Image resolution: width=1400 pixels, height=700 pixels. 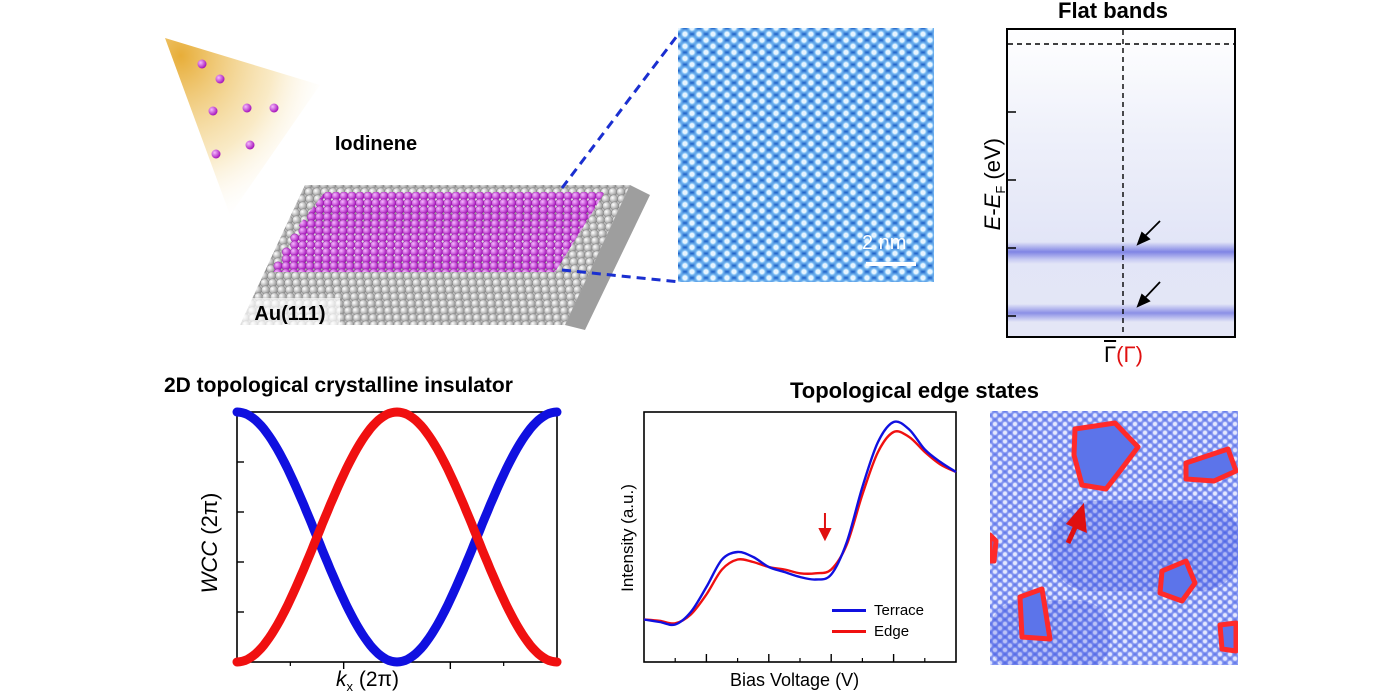 What do you see at coordinates (1076, 523) in the screenshot?
I see `edge-arrow` at bounding box center [1076, 523].